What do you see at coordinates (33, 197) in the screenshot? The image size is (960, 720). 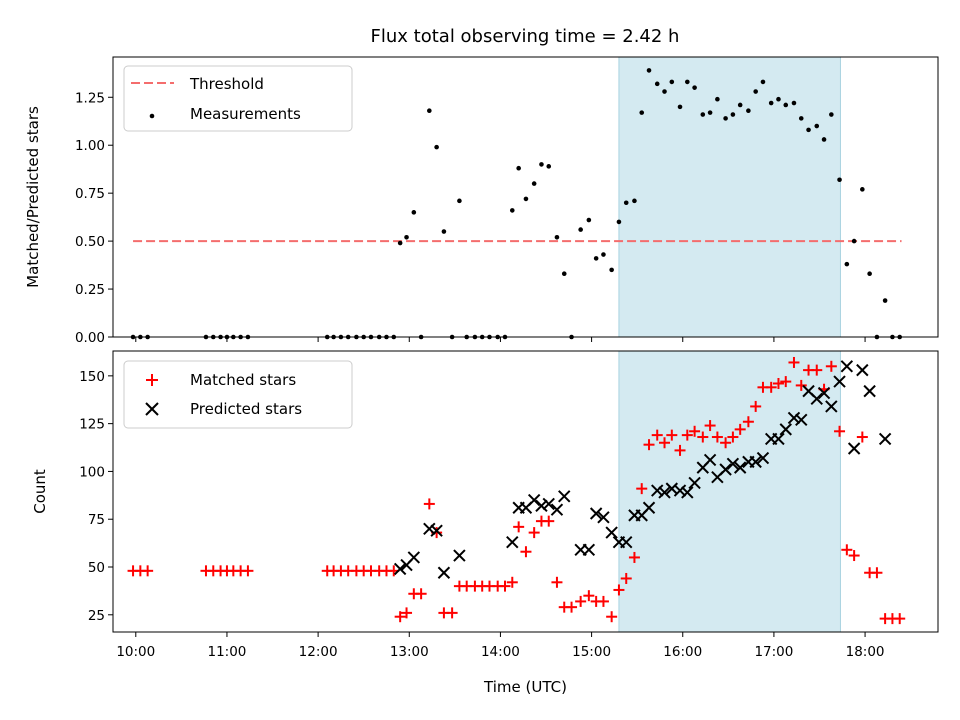 I see `y-axis-label-top: Matched/Predicted stars` at bounding box center [33, 197].